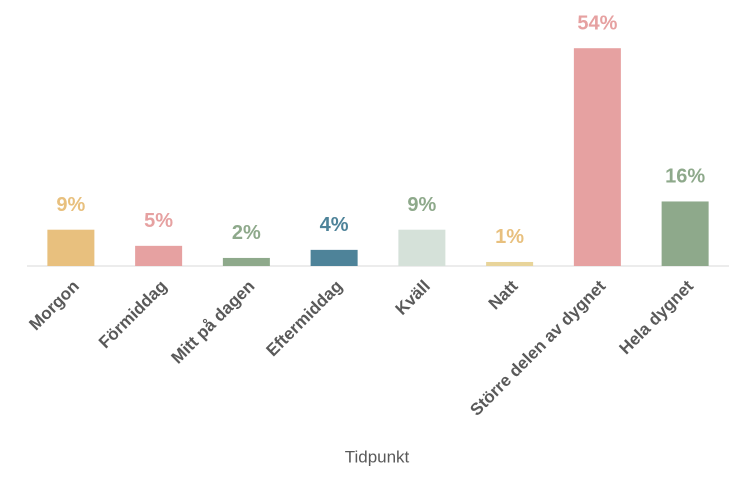 This screenshot has width=751, height=495. I want to click on x-tick-label: Hela dygnet, so click(657, 317).